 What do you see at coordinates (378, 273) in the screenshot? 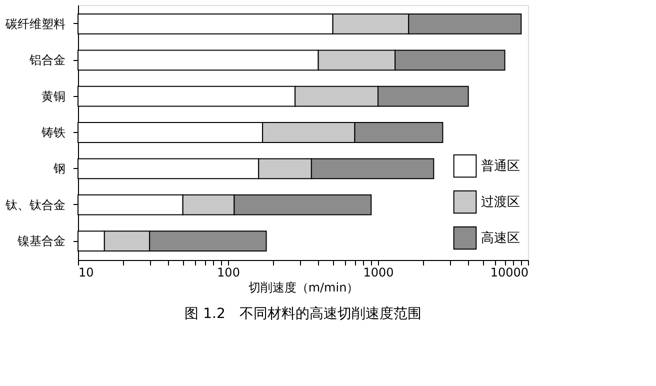
I see `x-tick-label: 1000` at bounding box center [378, 273].